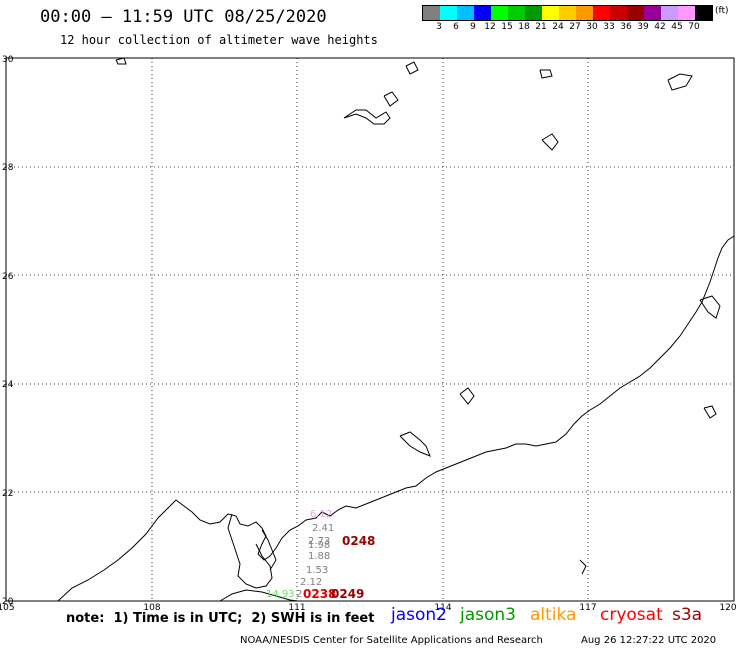  I want to click on hainan-north-coast, so click(259, 595).